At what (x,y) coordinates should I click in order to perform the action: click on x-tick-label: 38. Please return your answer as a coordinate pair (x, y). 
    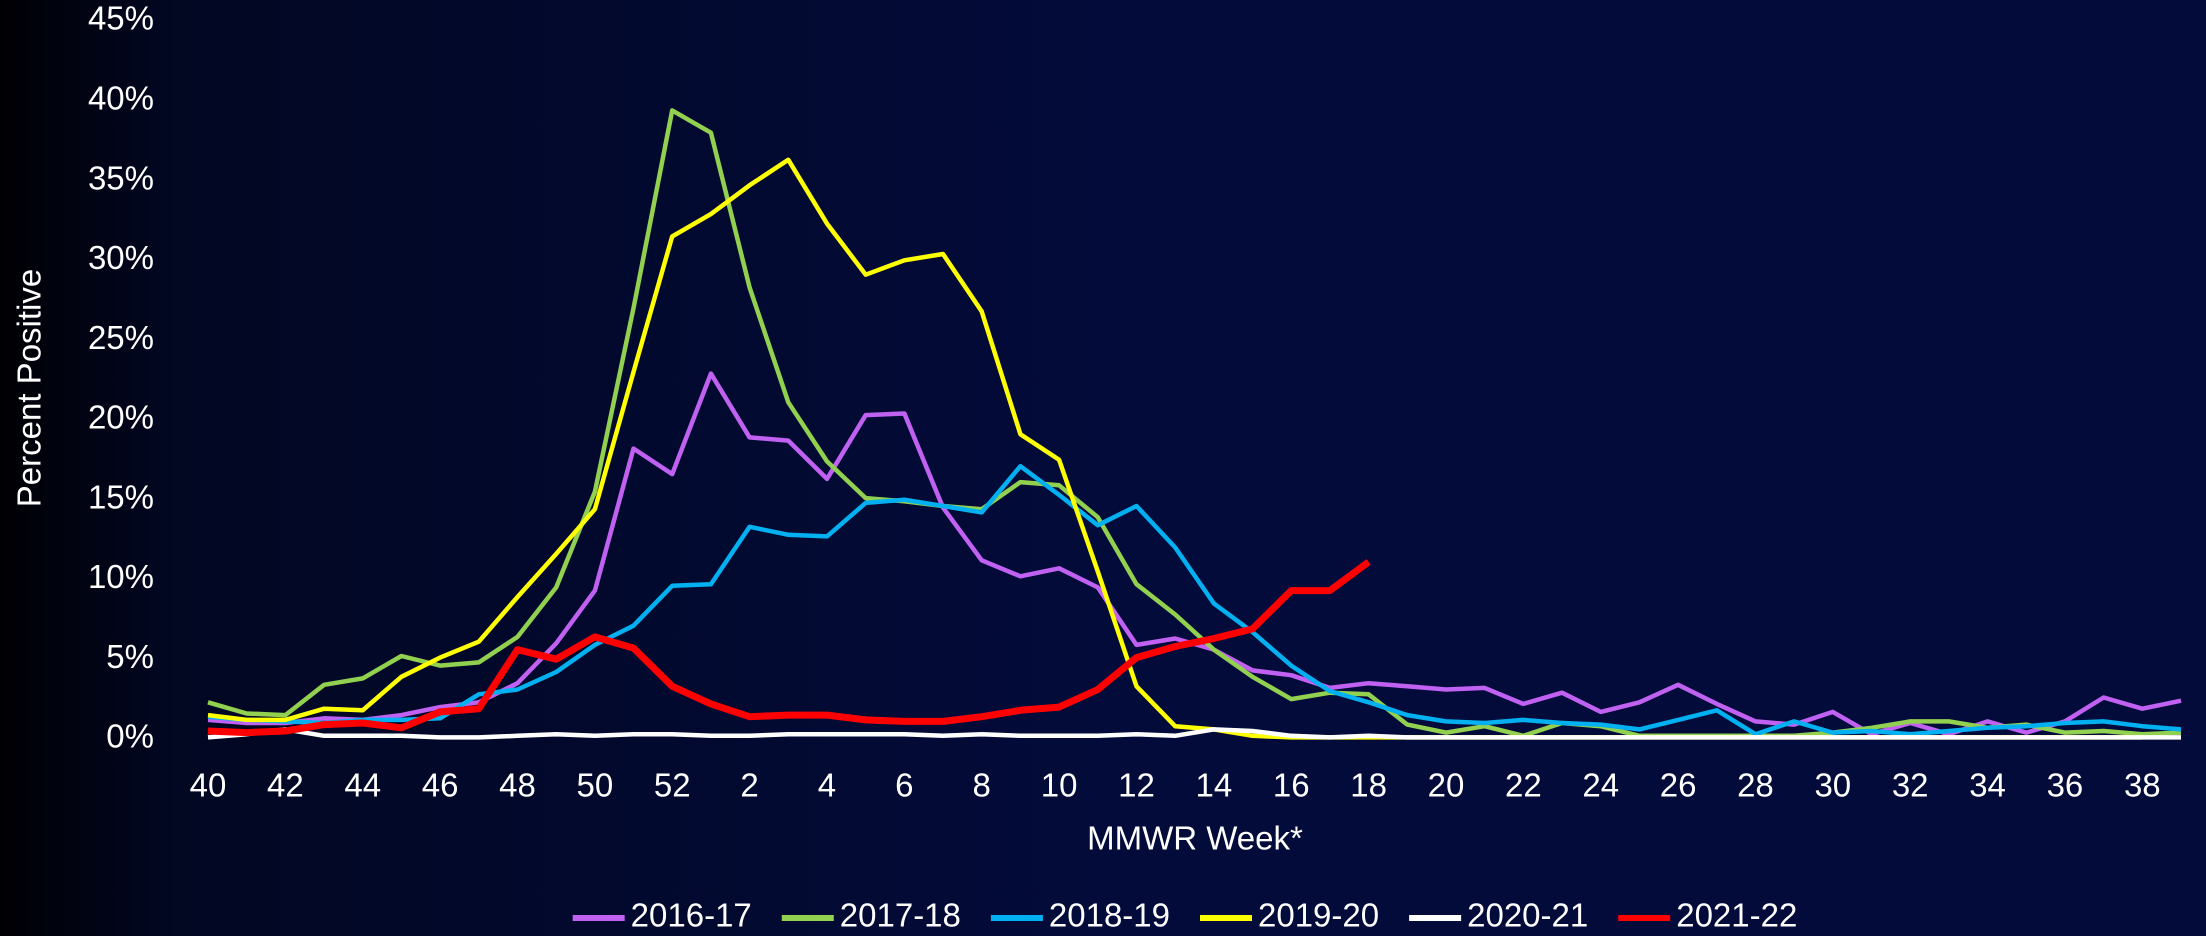
    Looking at the image, I should click on (2142, 785).